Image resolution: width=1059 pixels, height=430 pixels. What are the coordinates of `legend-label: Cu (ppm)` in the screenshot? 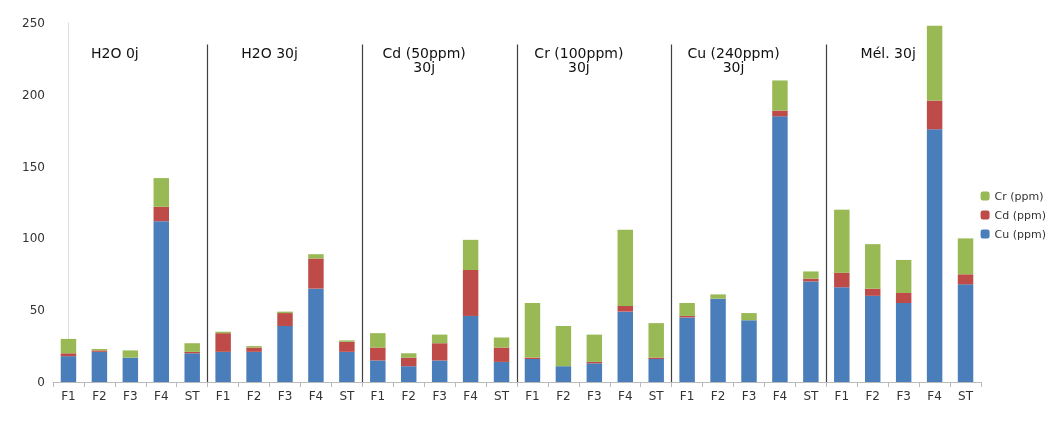 It's located at (1020, 234).